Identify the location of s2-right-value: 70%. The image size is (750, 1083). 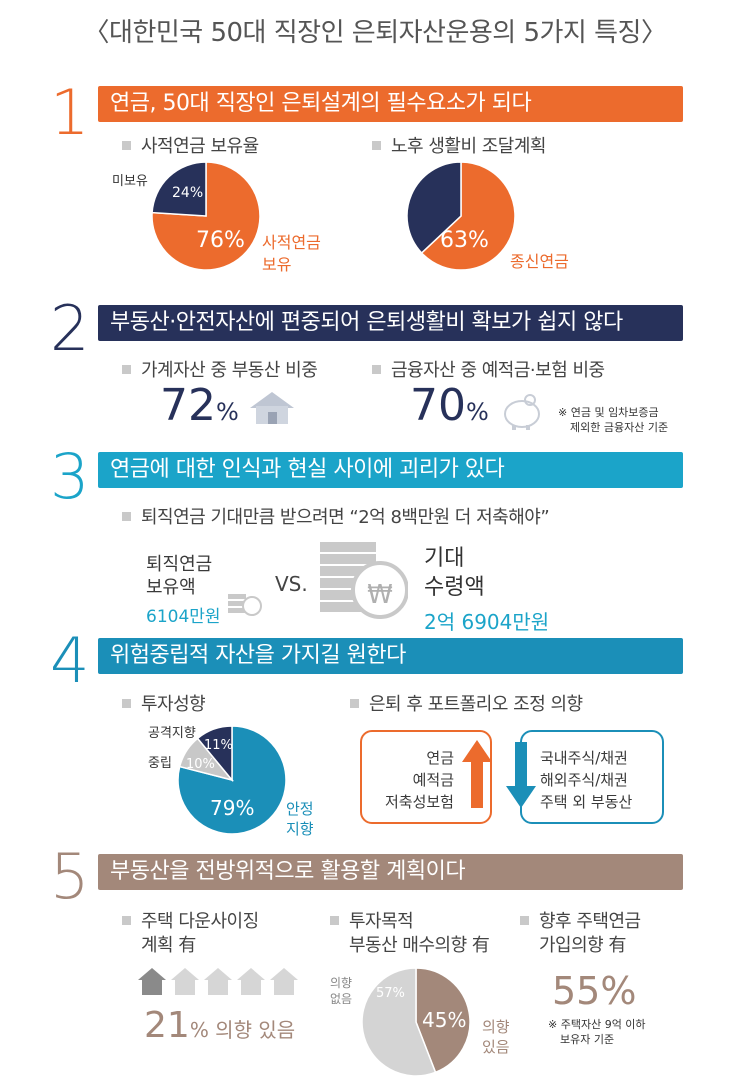
(449, 405).